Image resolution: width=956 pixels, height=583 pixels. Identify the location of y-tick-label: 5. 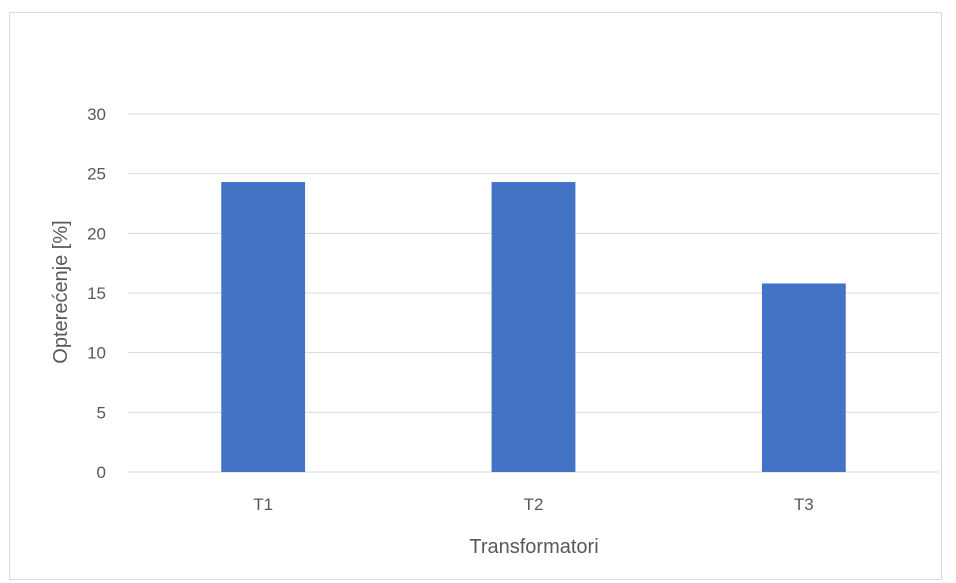
(101, 412).